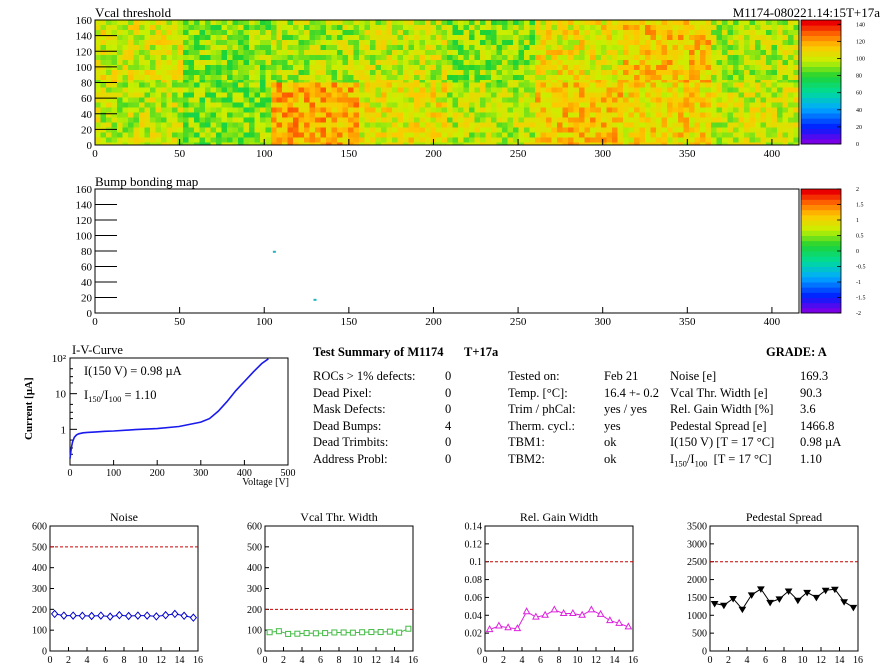 This screenshot has height=672, width=896. I want to click on x-tick-label: 100, so click(264, 322).